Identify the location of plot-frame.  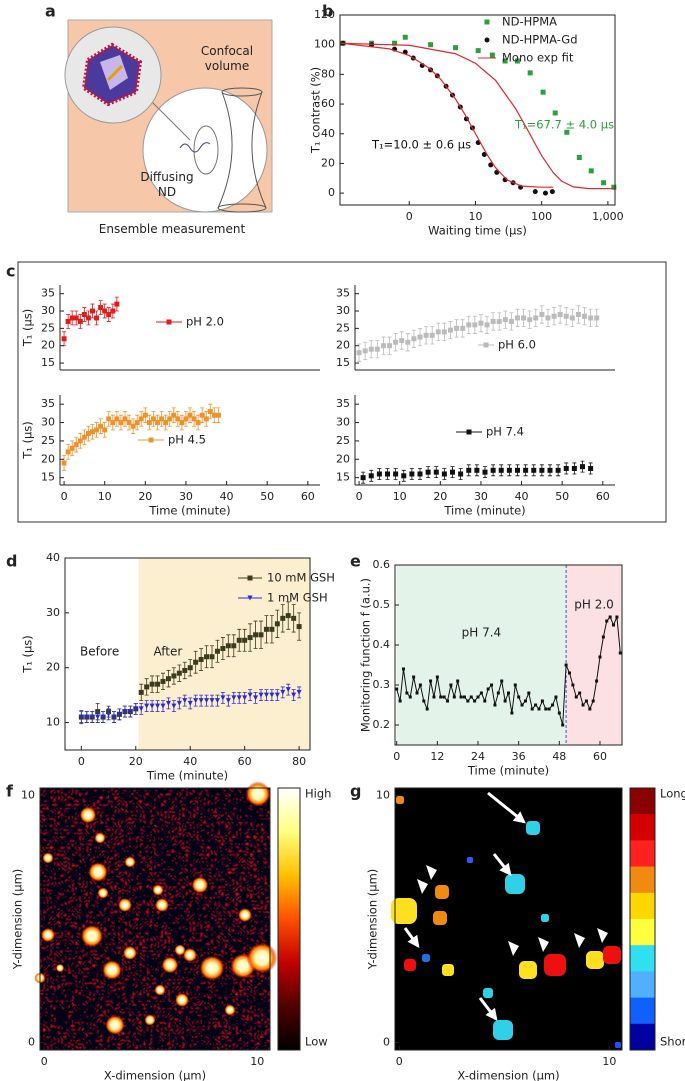
(155, 919).